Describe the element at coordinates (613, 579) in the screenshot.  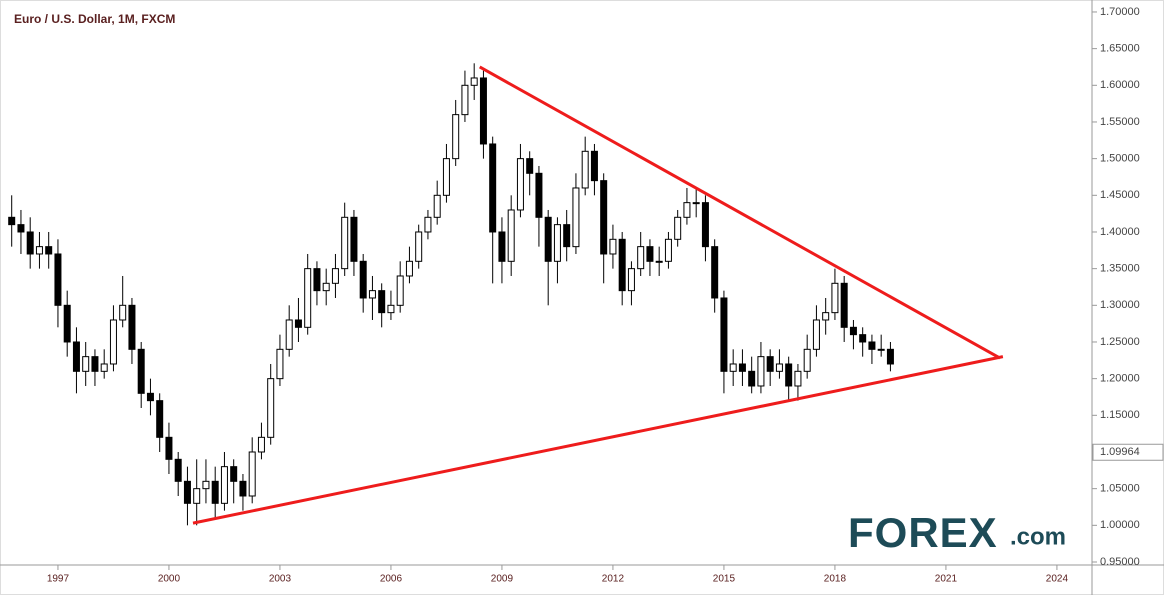
I see `x-tick-label: 2012` at that location.